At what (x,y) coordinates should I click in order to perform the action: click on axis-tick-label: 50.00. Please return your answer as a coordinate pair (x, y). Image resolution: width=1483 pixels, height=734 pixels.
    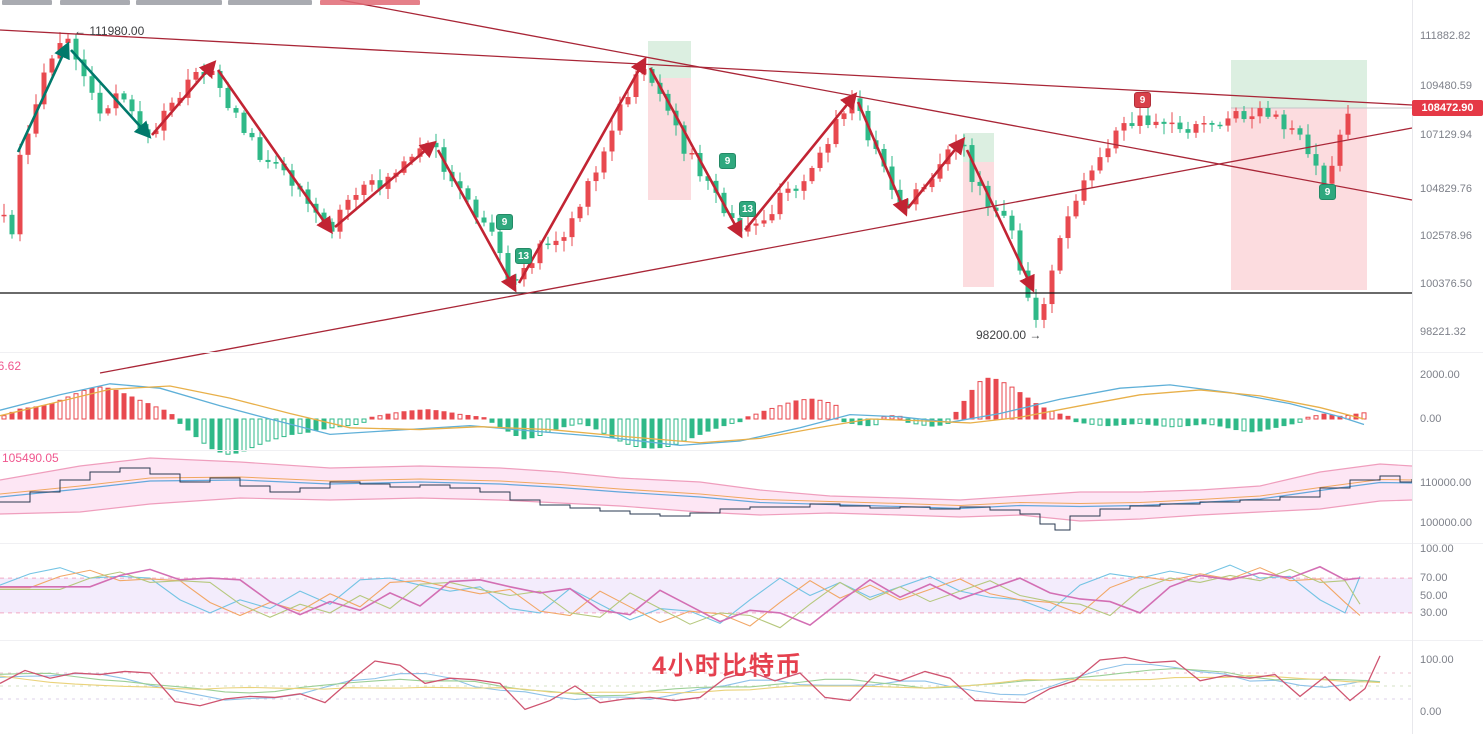
    Looking at the image, I should click on (1434, 596).